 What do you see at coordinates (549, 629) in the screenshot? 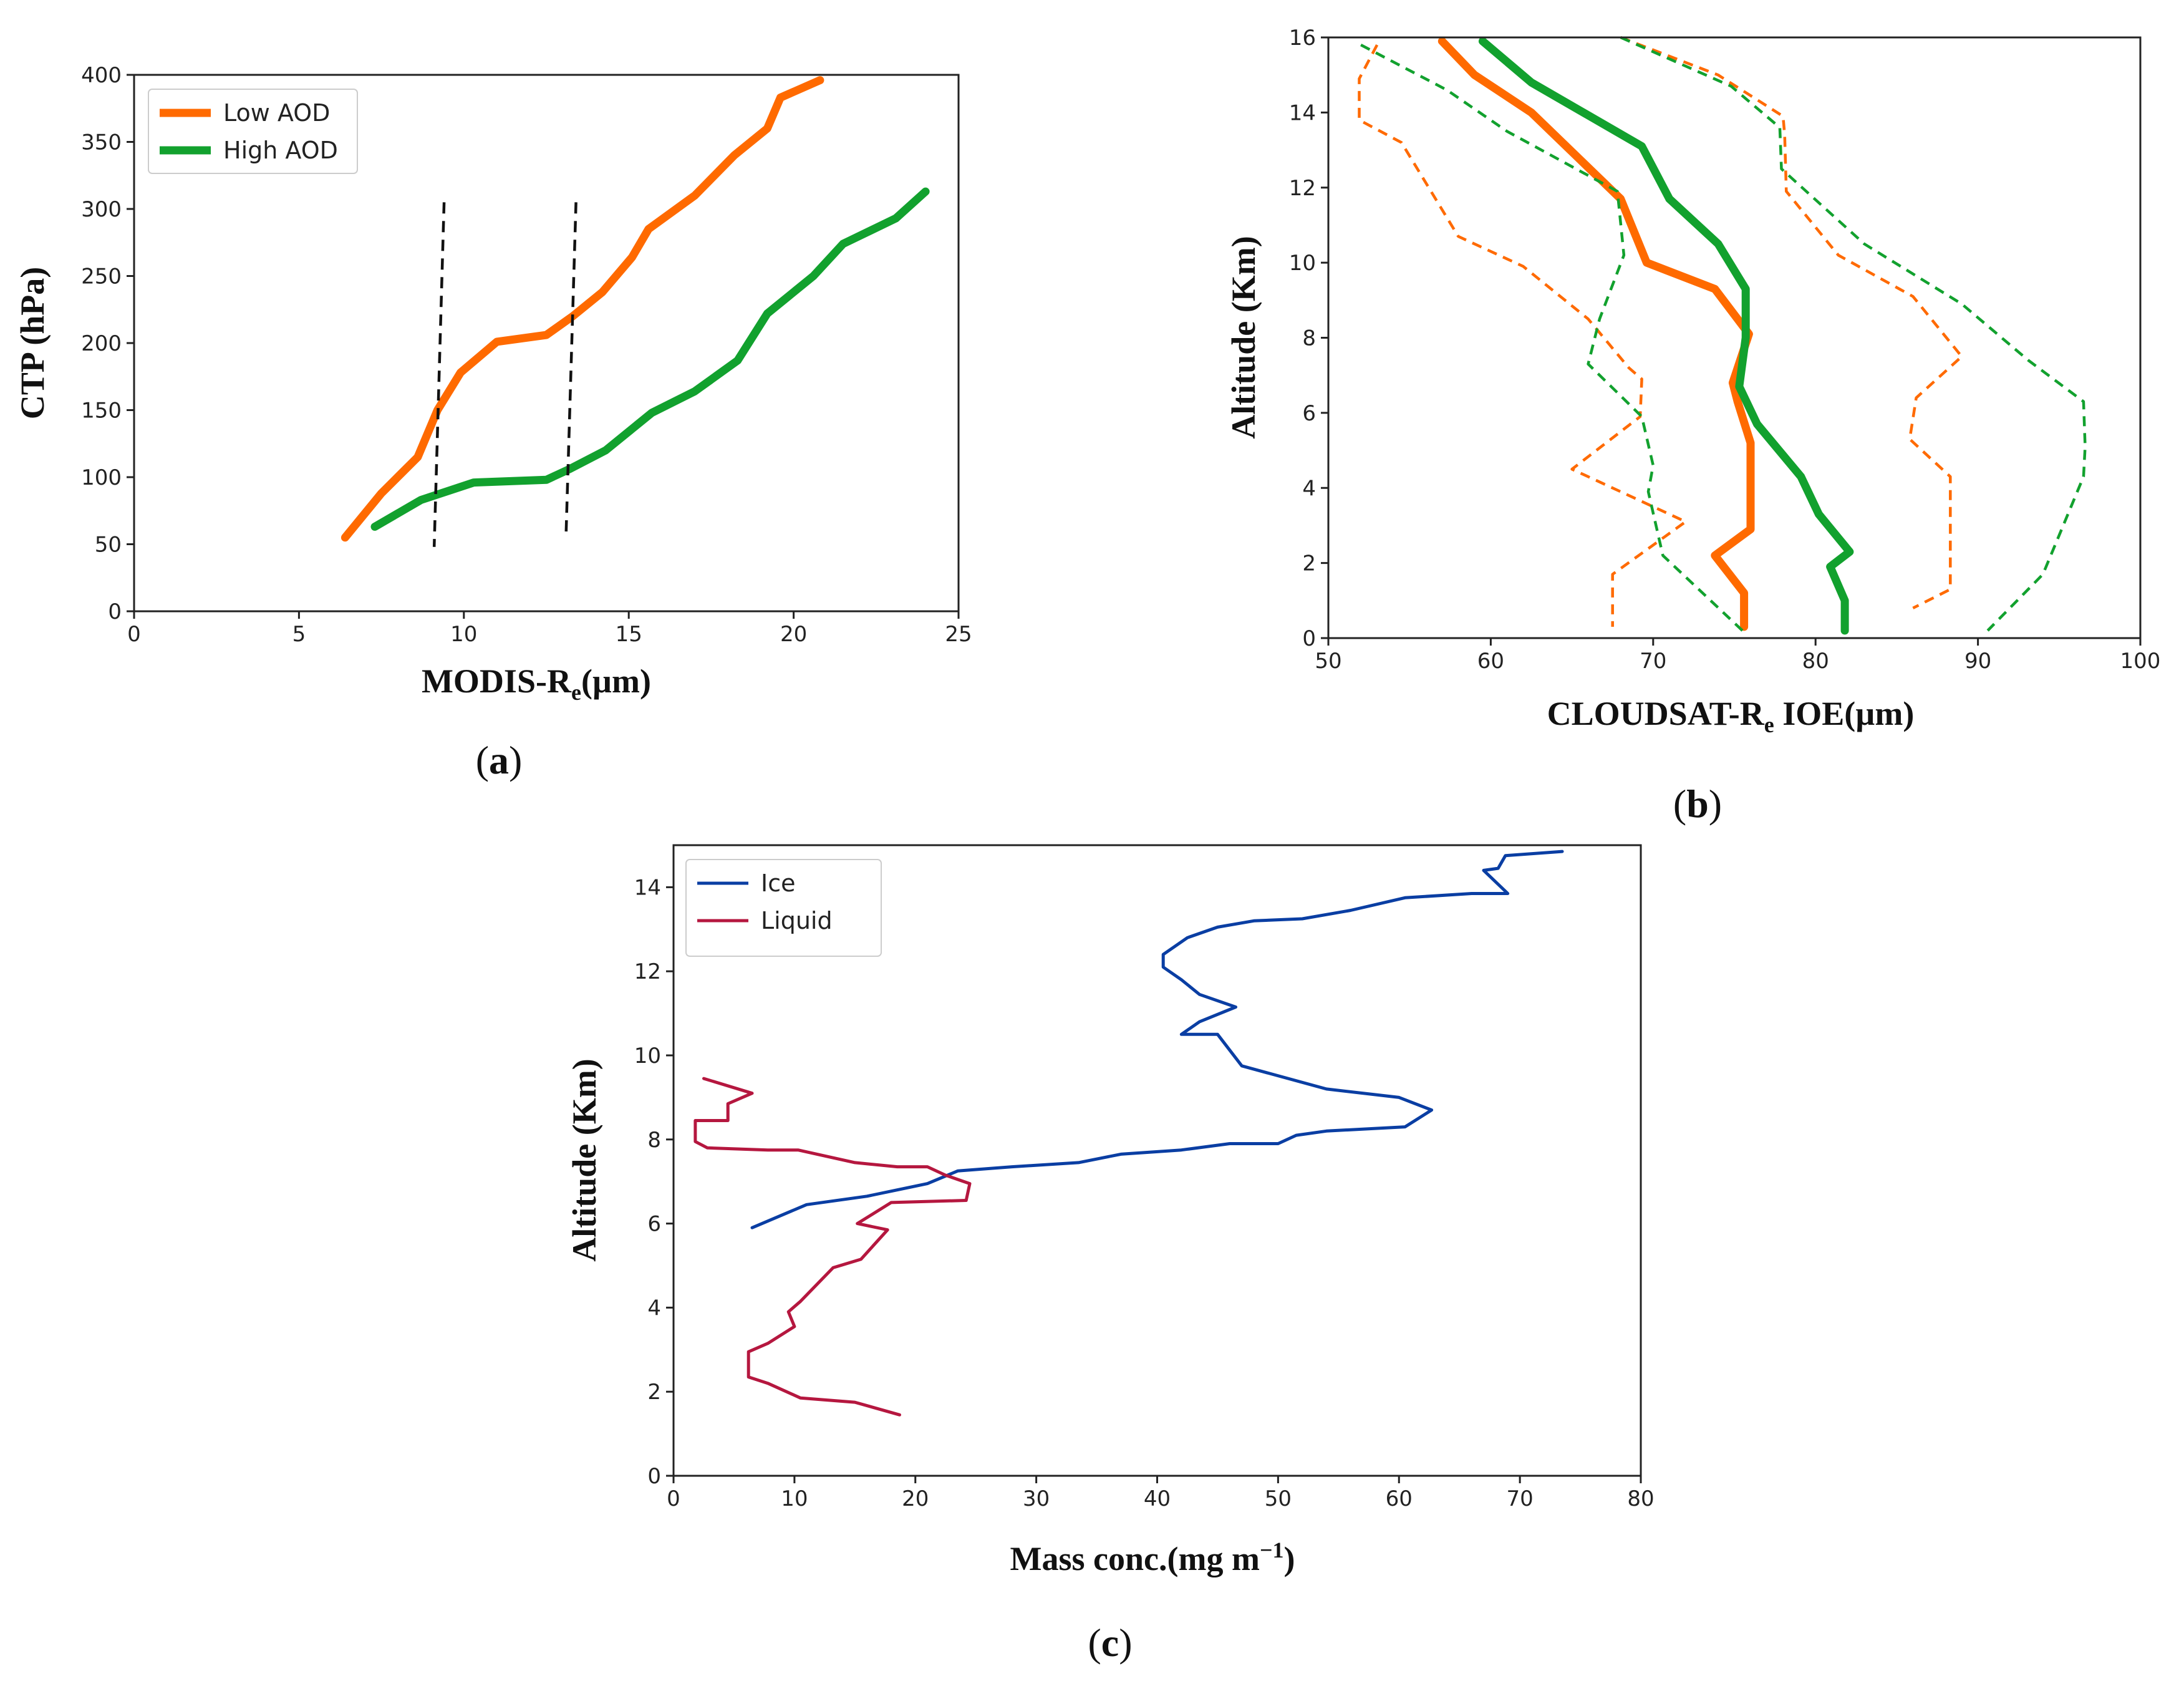
I see `x-axis: 0 5 10 15 20 25` at bounding box center [549, 629].